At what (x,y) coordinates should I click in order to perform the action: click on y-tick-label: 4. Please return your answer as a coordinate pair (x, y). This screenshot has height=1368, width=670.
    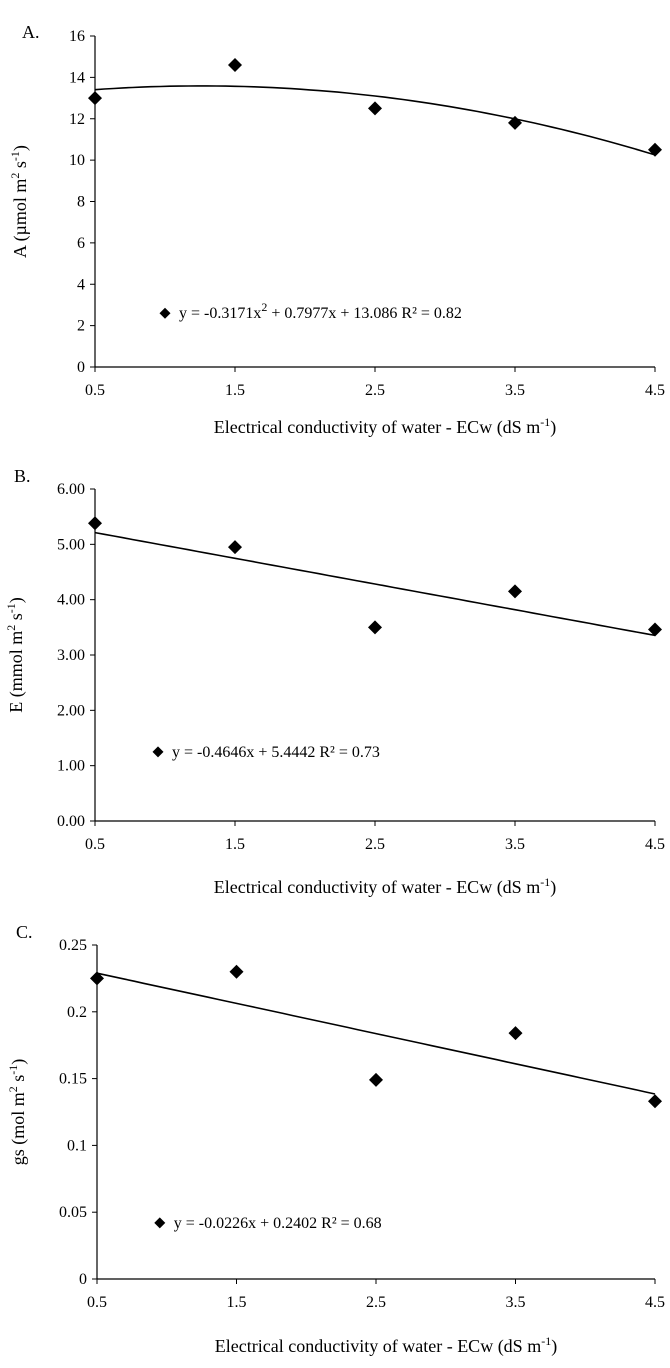
    Looking at the image, I should click on (81, 284).